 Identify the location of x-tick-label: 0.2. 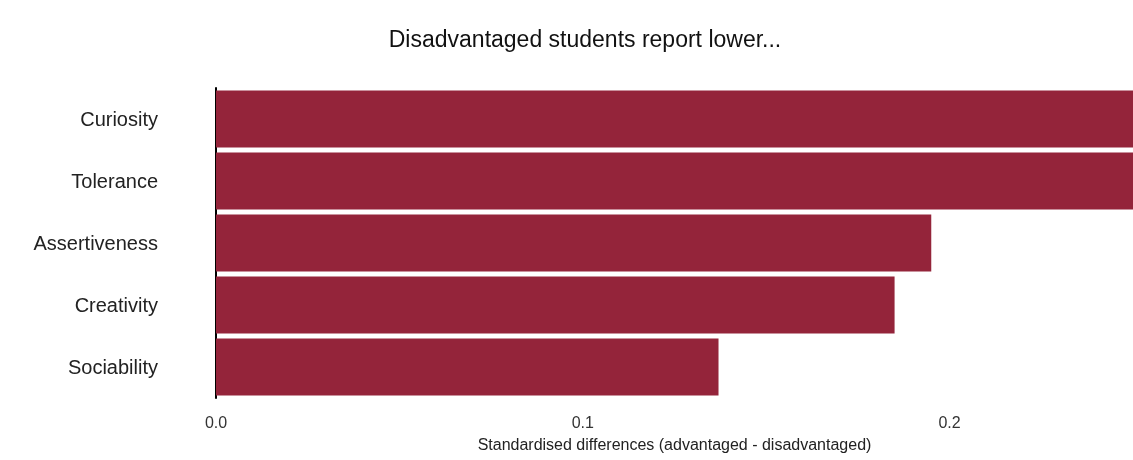
(949, 422).